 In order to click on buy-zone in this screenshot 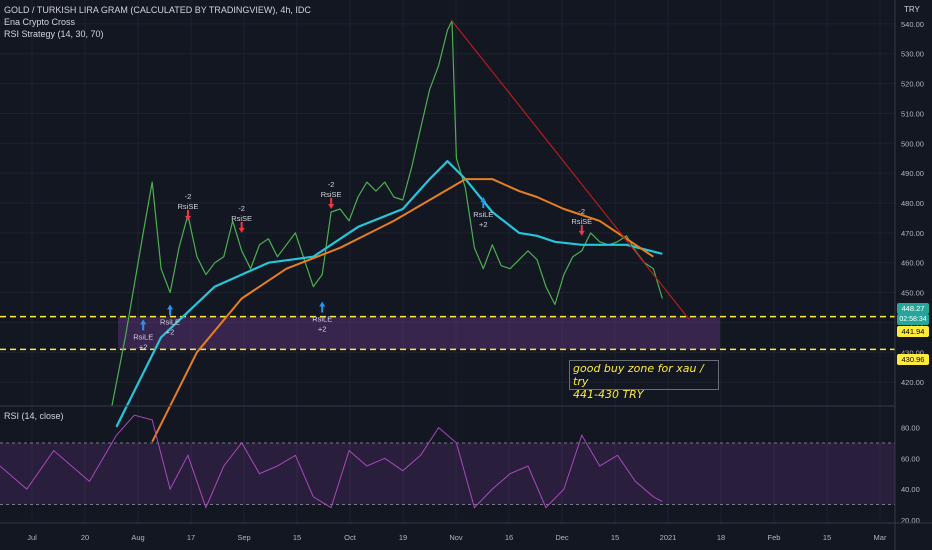, I will do `click(447, 333)`.